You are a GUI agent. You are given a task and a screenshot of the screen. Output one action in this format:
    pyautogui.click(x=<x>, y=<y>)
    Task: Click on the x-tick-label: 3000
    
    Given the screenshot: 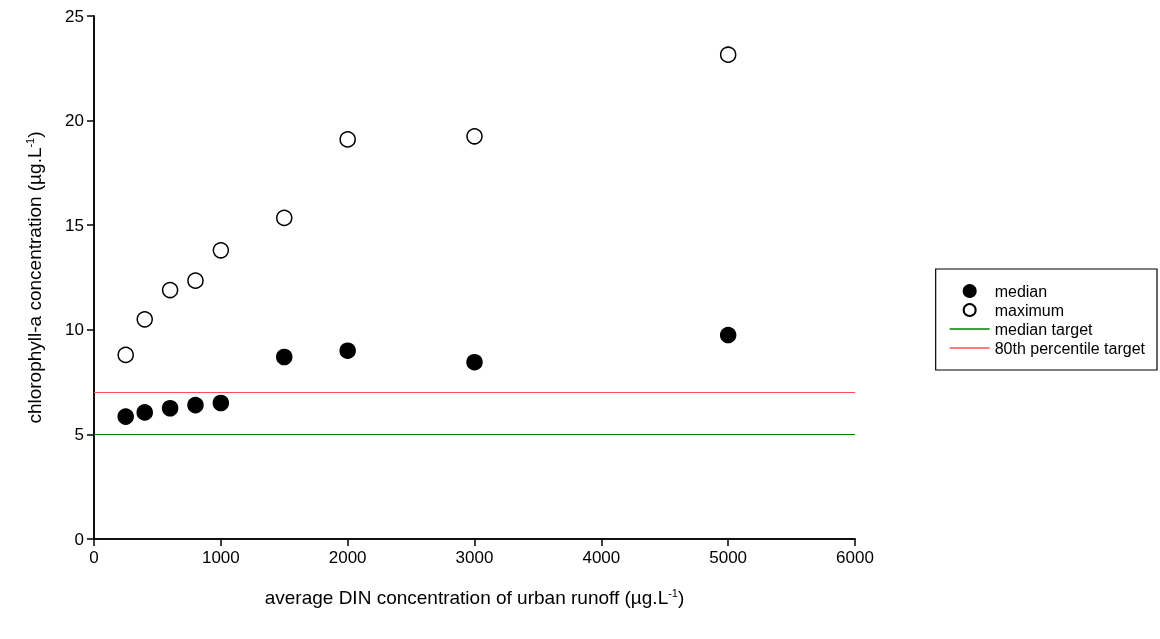 What is the action you would take?
    pyautogui.click(x=474, y=557)
    